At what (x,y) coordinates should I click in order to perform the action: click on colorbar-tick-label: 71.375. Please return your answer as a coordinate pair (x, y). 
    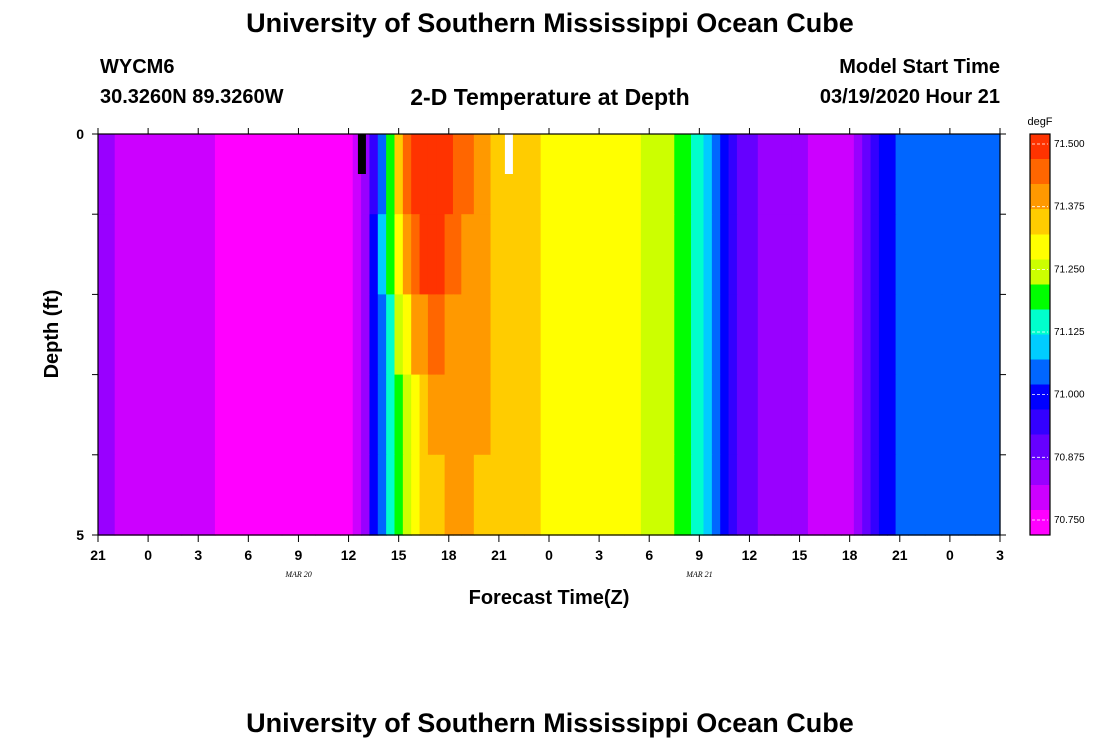
    Looking at the image, I should click on (1069, 207).